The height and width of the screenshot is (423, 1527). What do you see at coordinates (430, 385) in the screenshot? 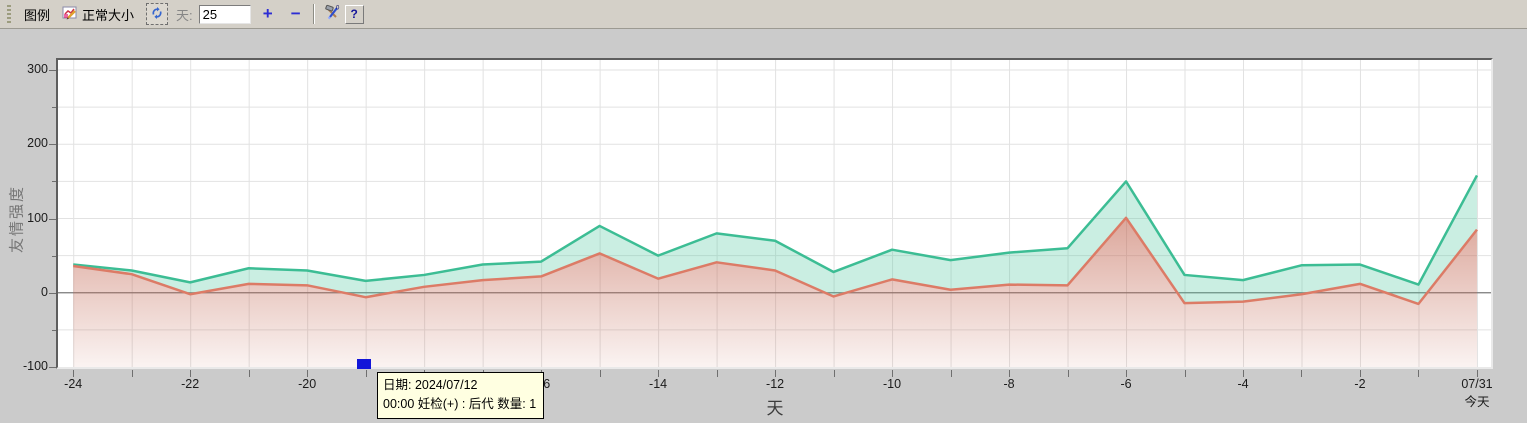
I see `tooltip-date-line: 日期: 2024/07/12` at bounding box center [430, 385].